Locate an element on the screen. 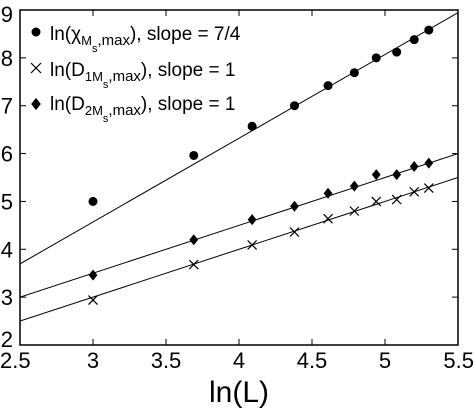  legend-label: ln(D2Ms,max), slope = 1 is located at coordinates (142, 109).